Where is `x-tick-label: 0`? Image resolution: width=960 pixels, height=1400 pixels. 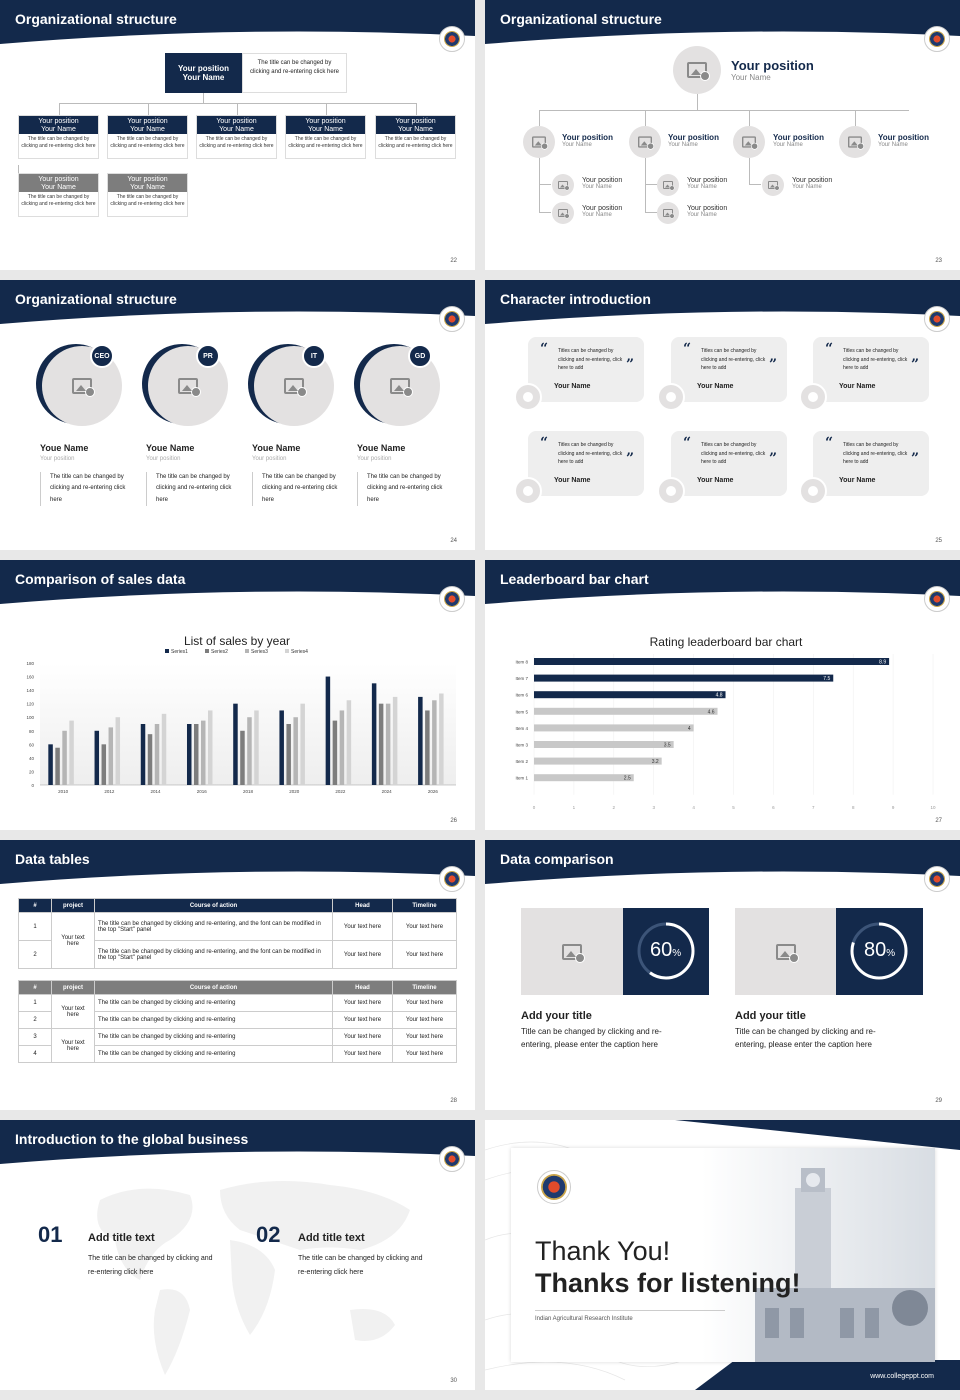 x-tick-label: 0 is located at coordinates (534, 807).